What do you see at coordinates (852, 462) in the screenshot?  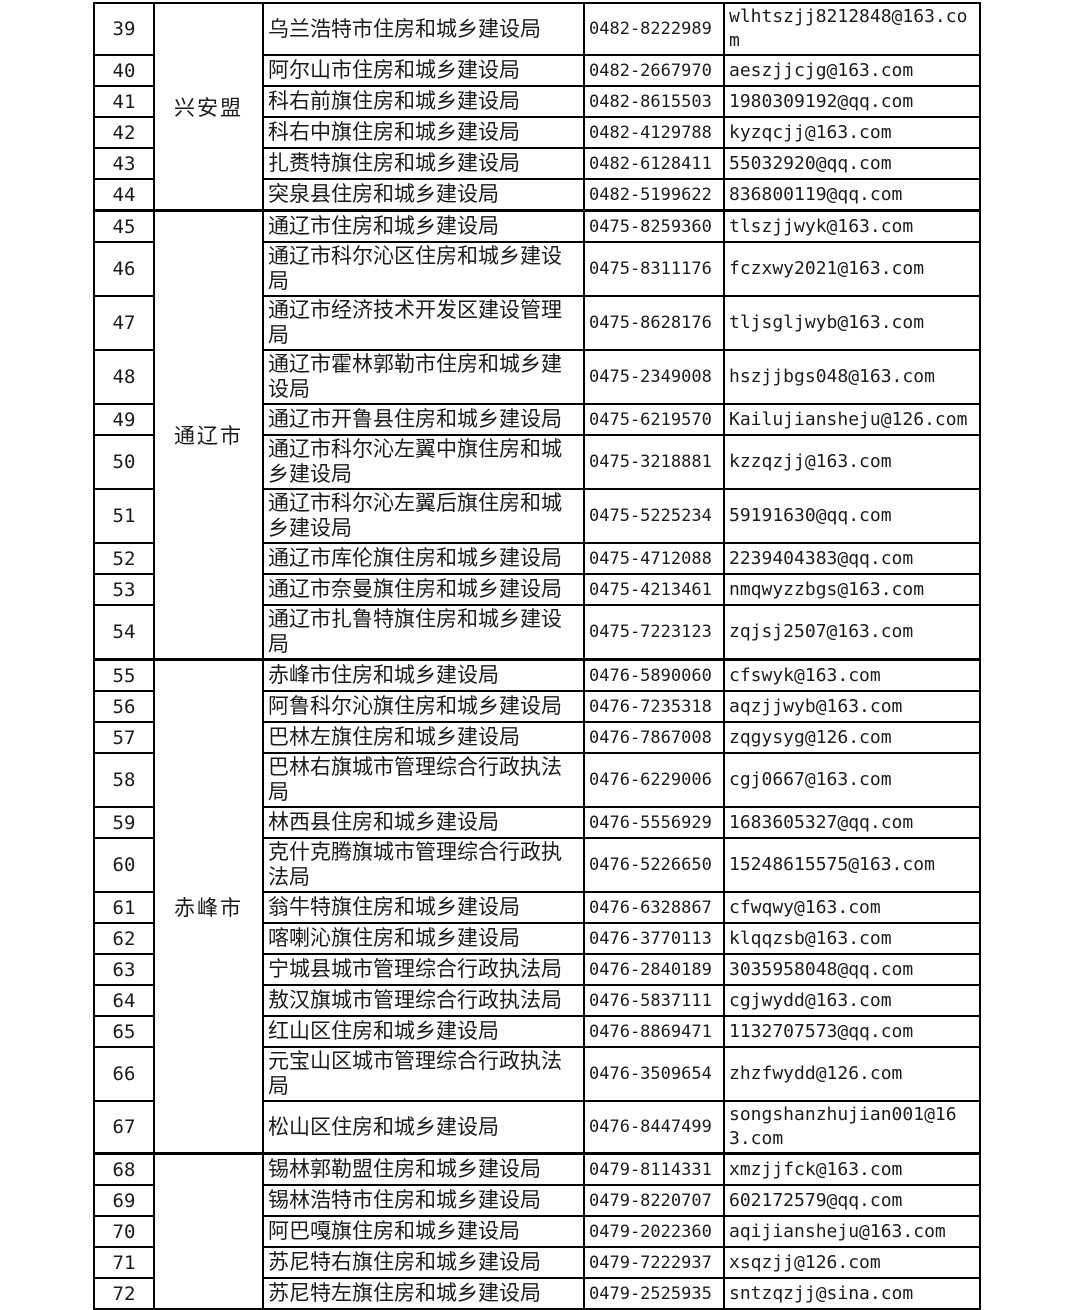 I see `email-cell: kzzqzjj@163.com` at bounding box center [852, 462].